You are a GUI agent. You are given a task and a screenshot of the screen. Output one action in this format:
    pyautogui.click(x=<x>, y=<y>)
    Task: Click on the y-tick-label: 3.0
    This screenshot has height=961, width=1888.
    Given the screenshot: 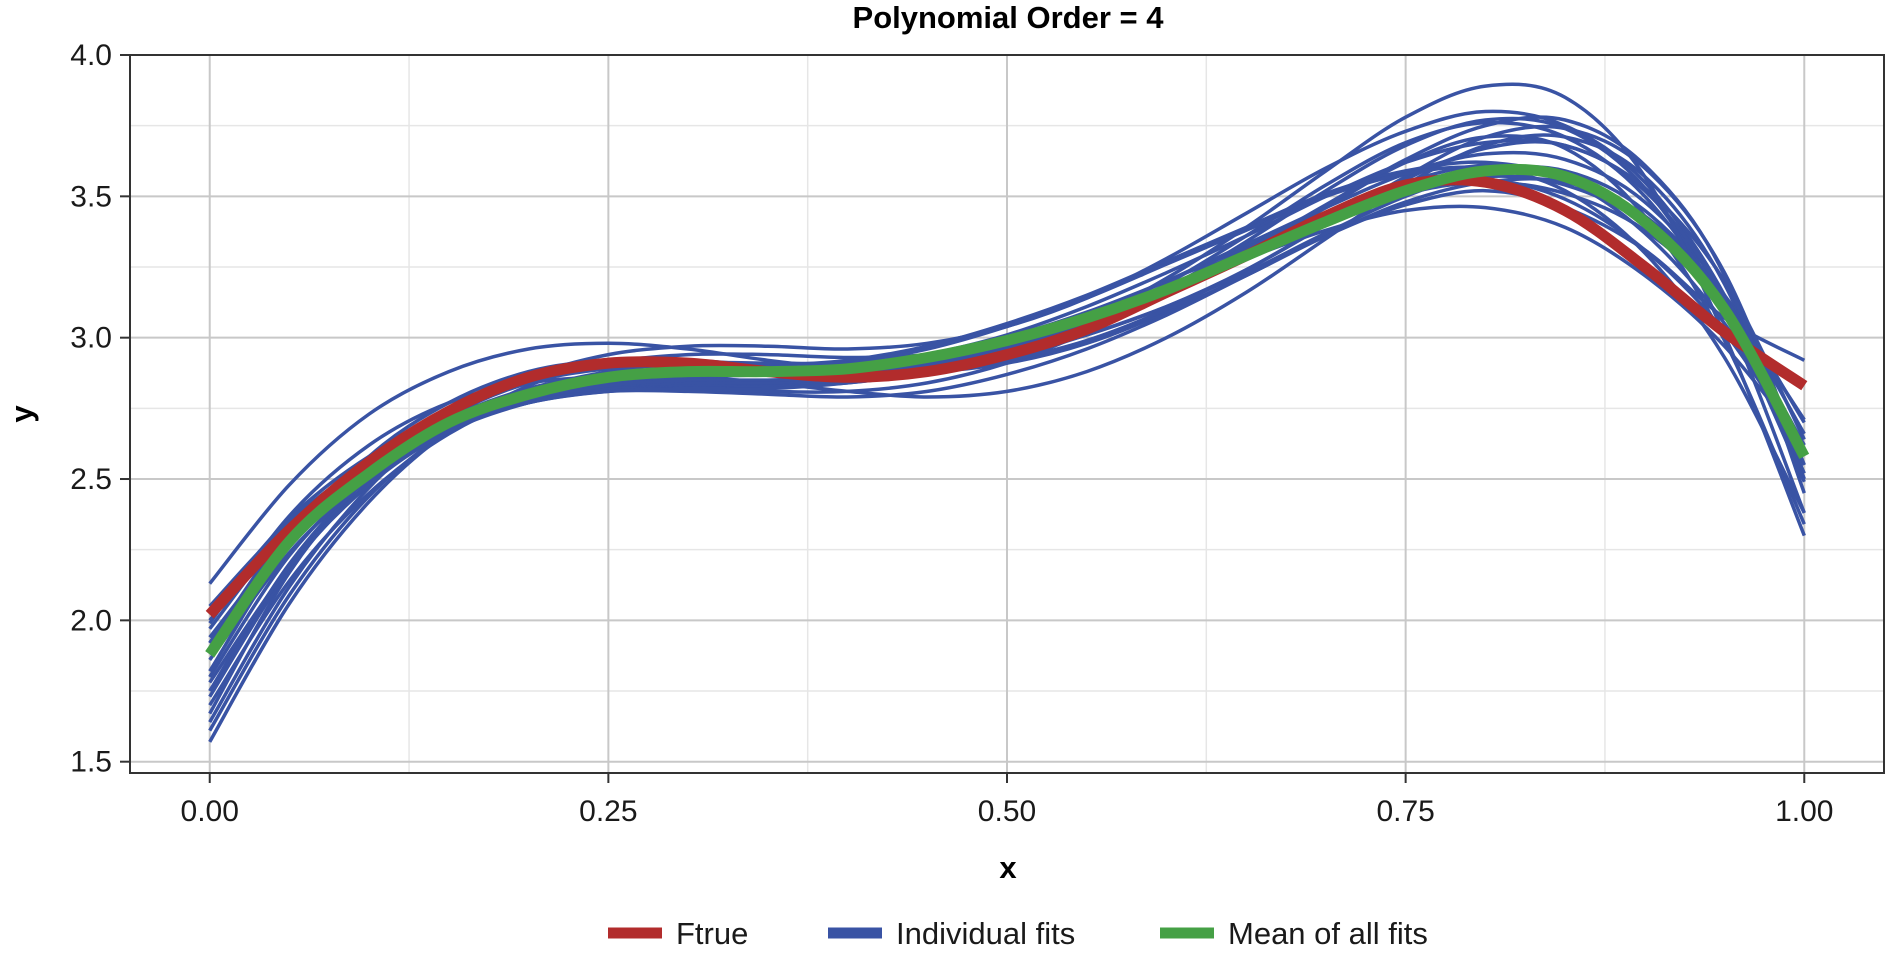 What is the action you would take?
    pyautogui.click(x=91, y=338)
    